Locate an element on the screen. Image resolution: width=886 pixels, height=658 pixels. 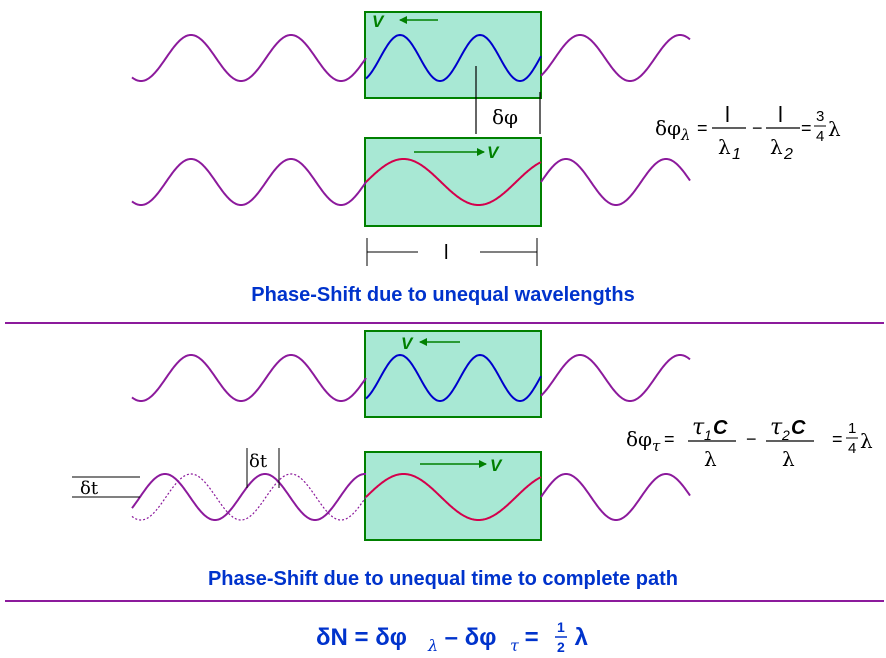
formula2-lhs-sub: τ is located at coordinates (656, 446).